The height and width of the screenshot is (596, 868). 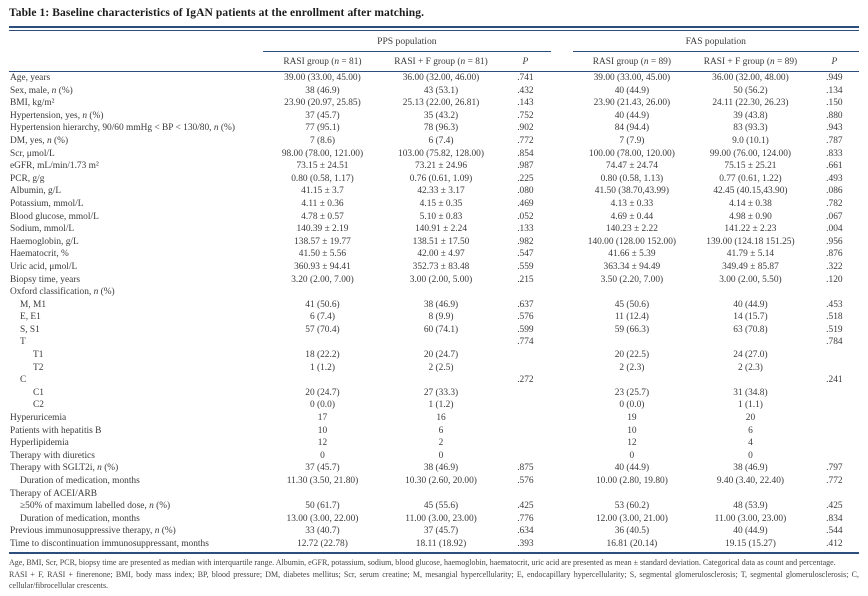 I want to click on cell: 103.00 (75.82, 128.00), so click(x=441, y=153).